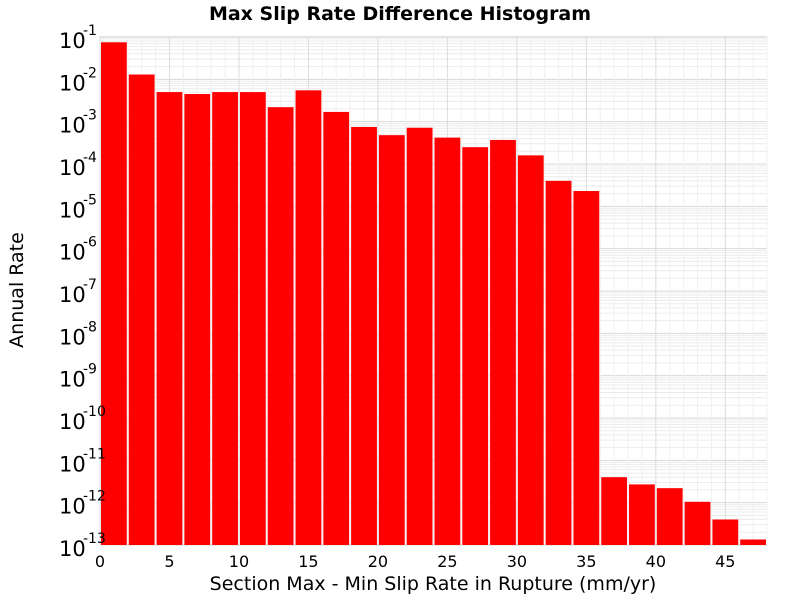 Image resolution: width=800 pixels, height=600 pixels. What do you see at coordinates (378, 561) in the screenshot?
I see `x-tick-label: 20` at bounding box center [378, 561].